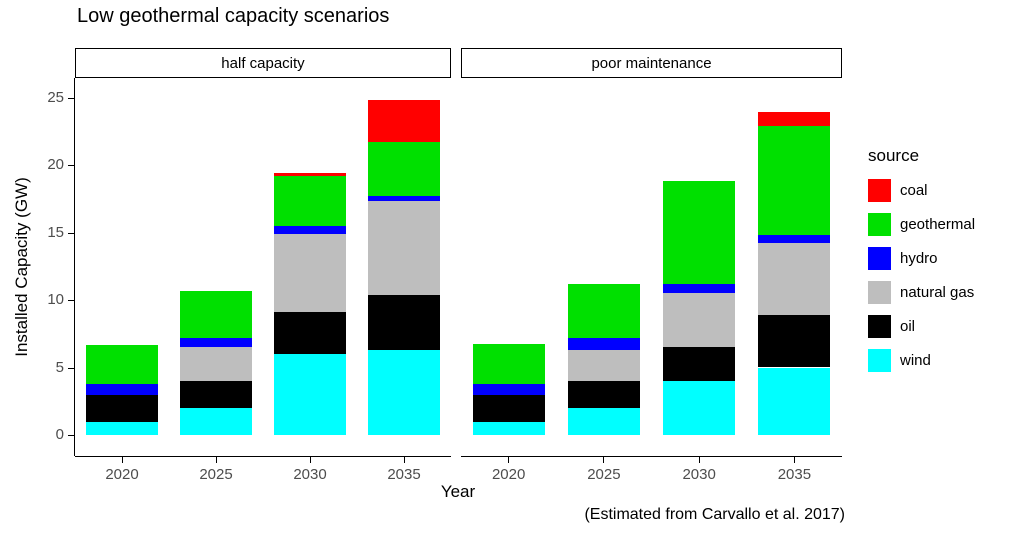 This screenshot has height=546, width=1024. I want to click on y-tick-label: 0, so click(59, 434).